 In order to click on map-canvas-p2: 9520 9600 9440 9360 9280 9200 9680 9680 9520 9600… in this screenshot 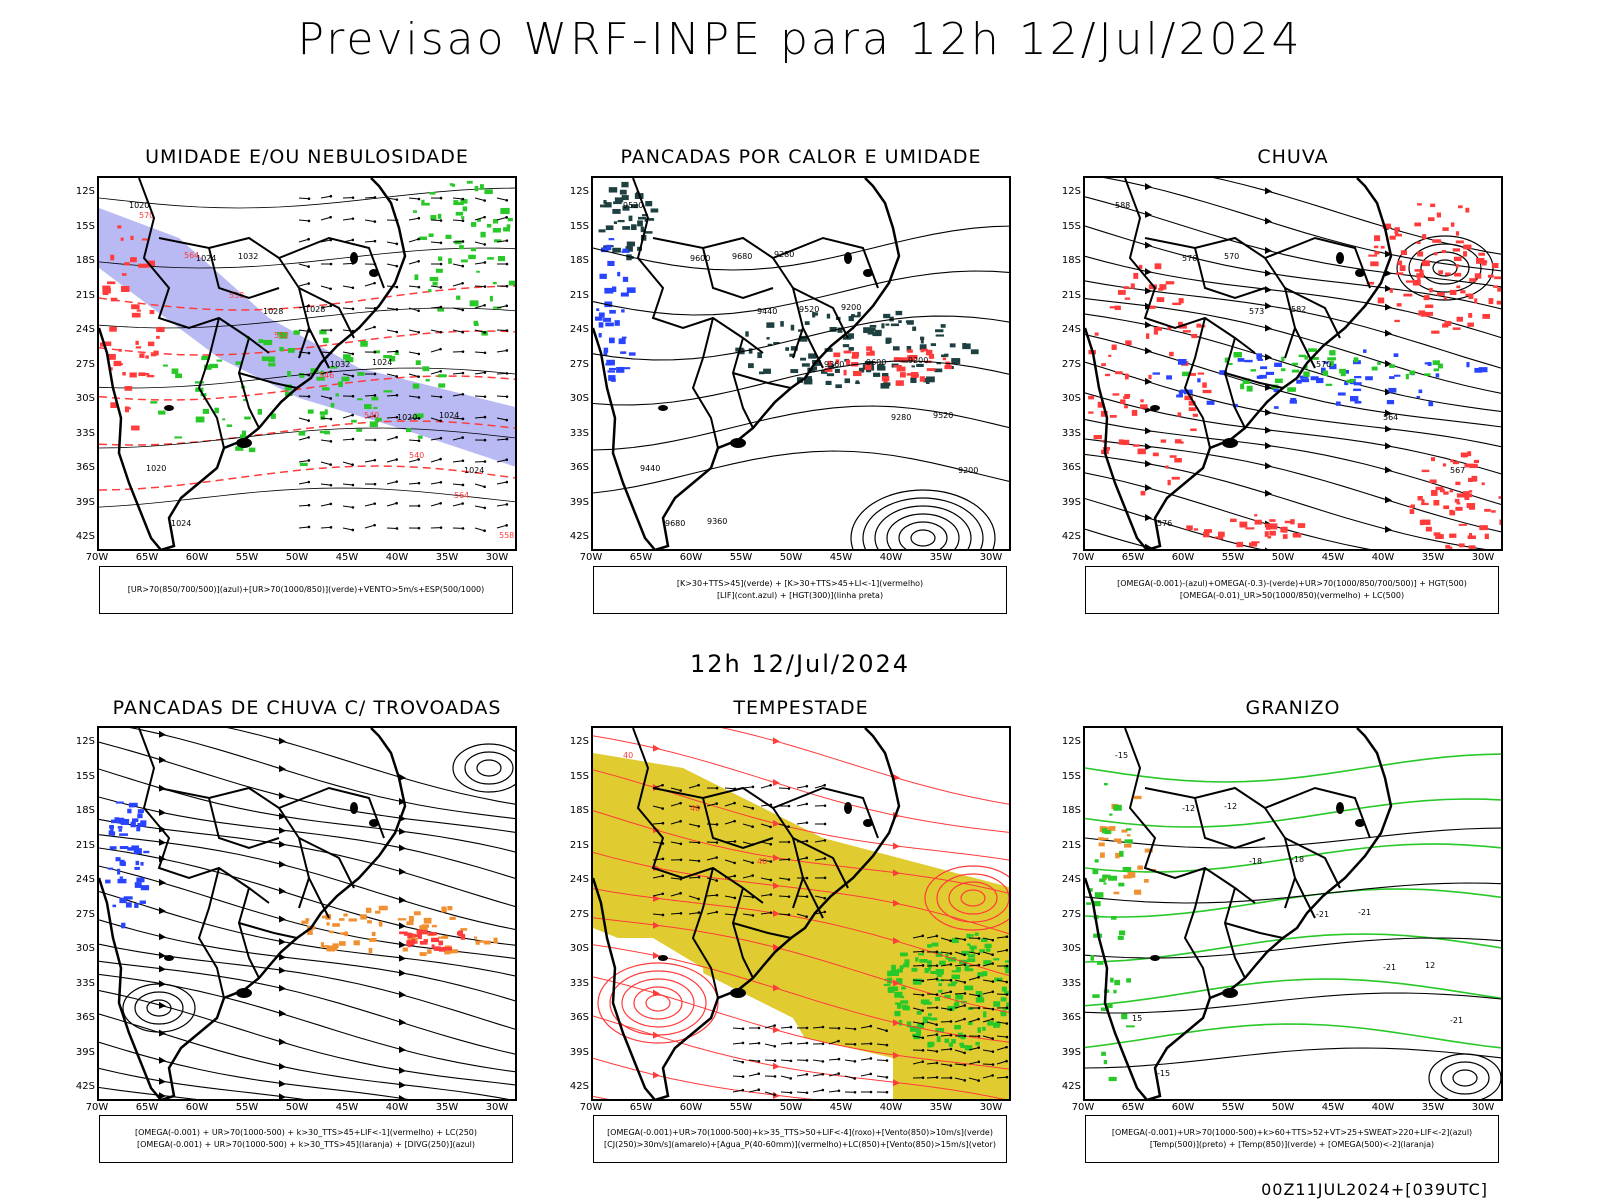, I will do `click(801, 363)`.